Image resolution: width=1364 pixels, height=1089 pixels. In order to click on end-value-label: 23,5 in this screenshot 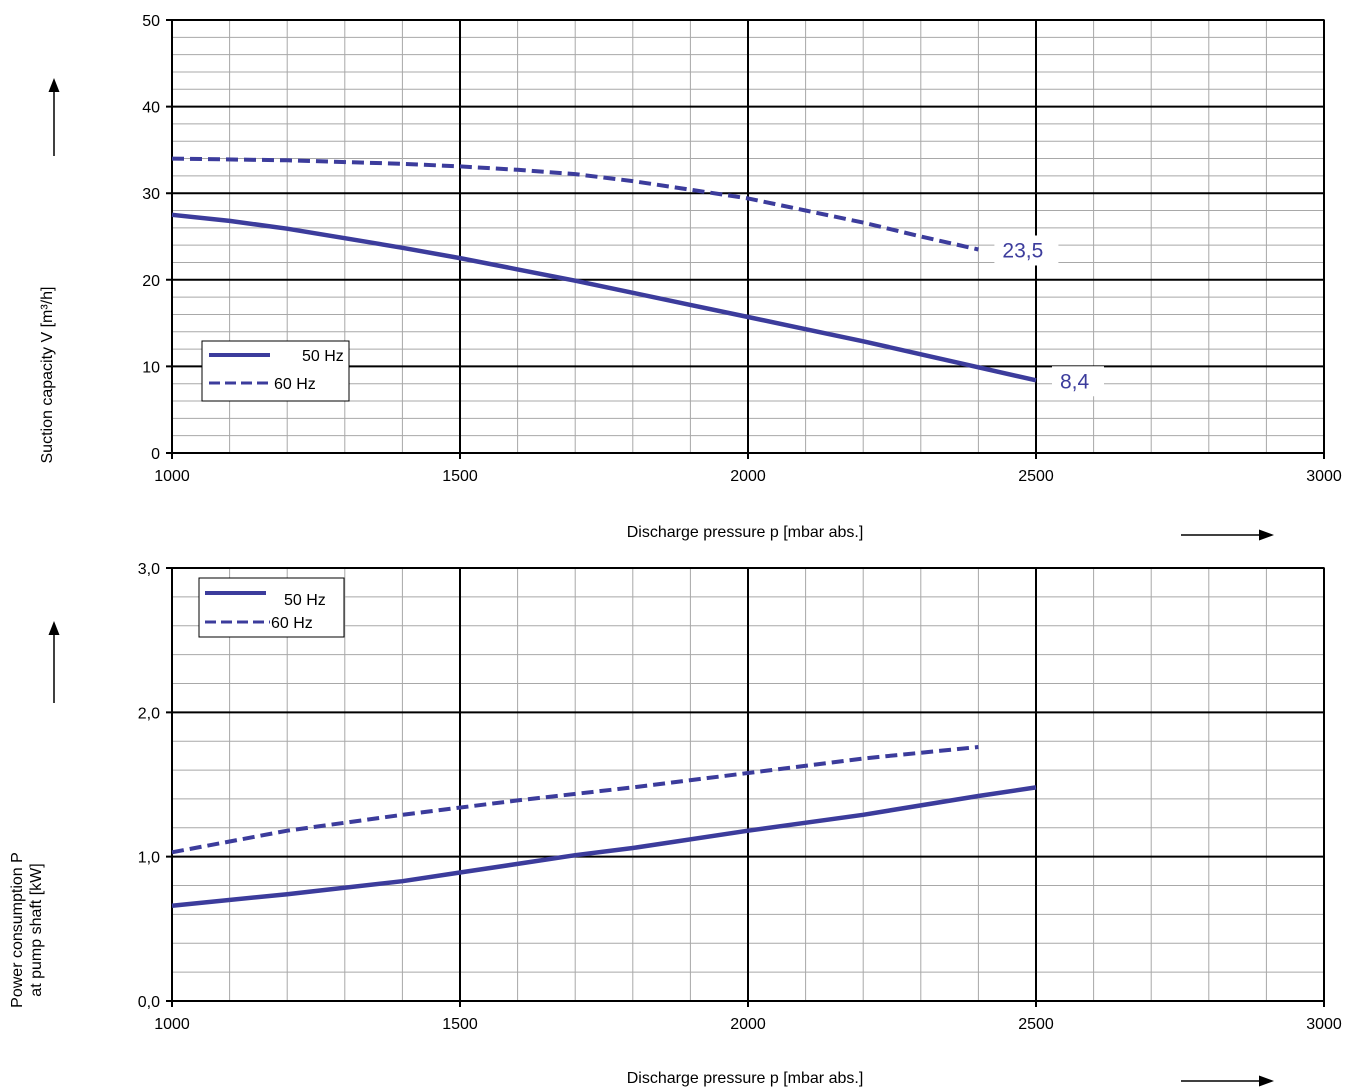, I will do `click(1022, 250)`.